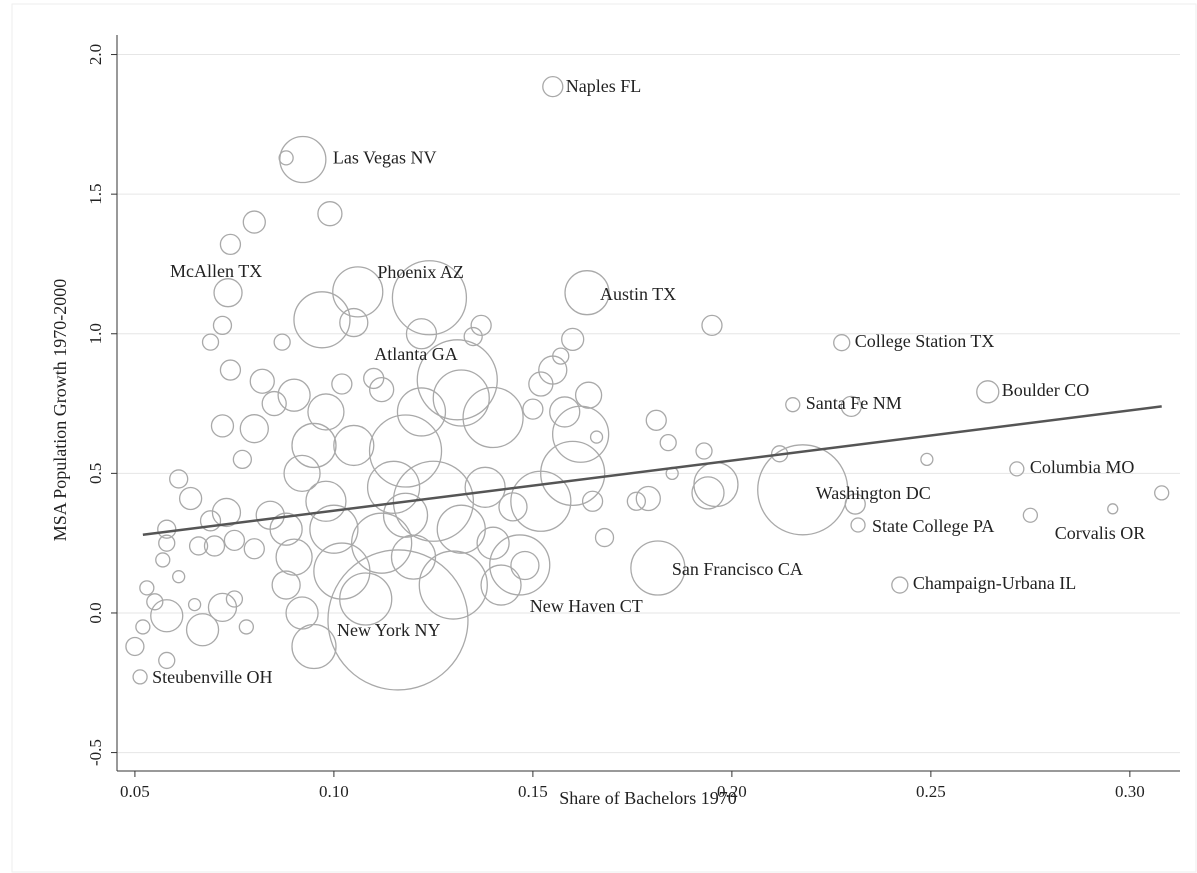 The image size is (1197, 873). I want to click on point-label: Phoenix AZ, so click(420, 272).